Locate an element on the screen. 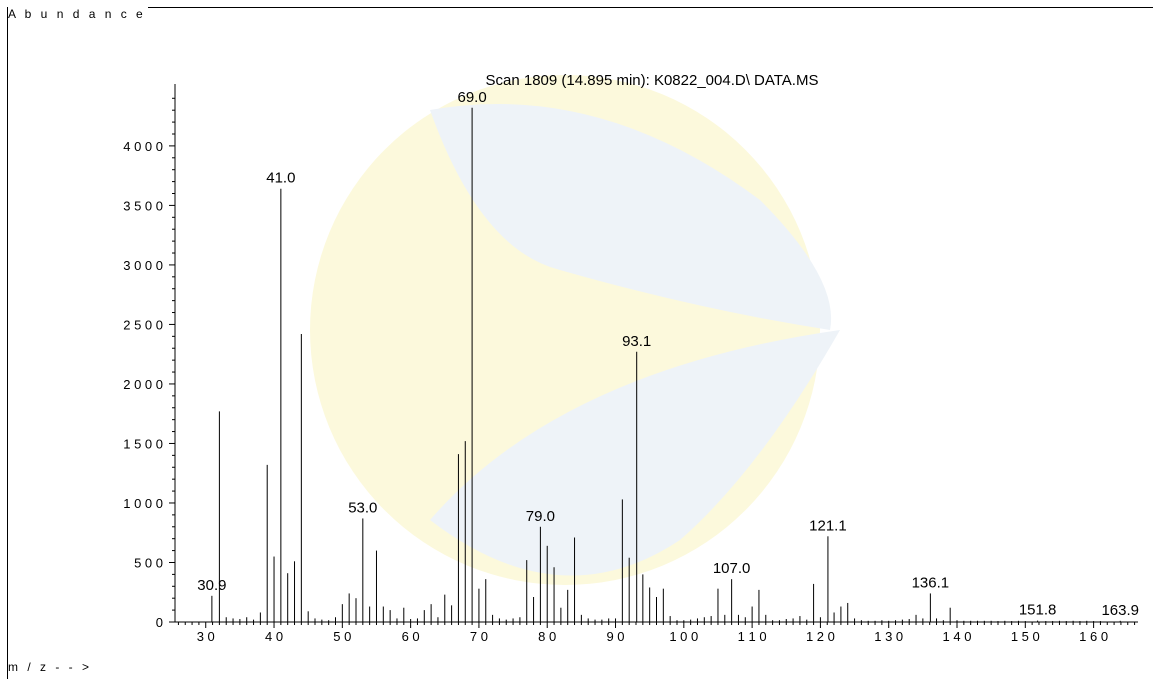  peak-label: 107.0 is located at coordinates (732, 568).